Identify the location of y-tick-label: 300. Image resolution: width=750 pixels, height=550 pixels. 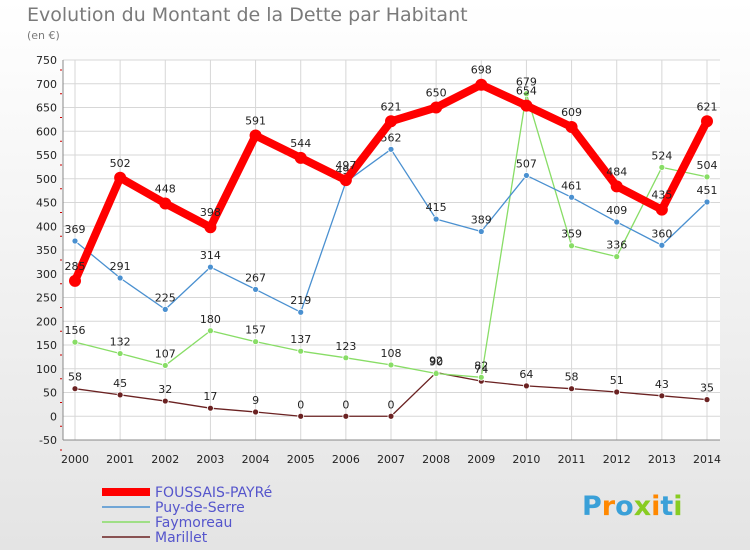
(46, 274).